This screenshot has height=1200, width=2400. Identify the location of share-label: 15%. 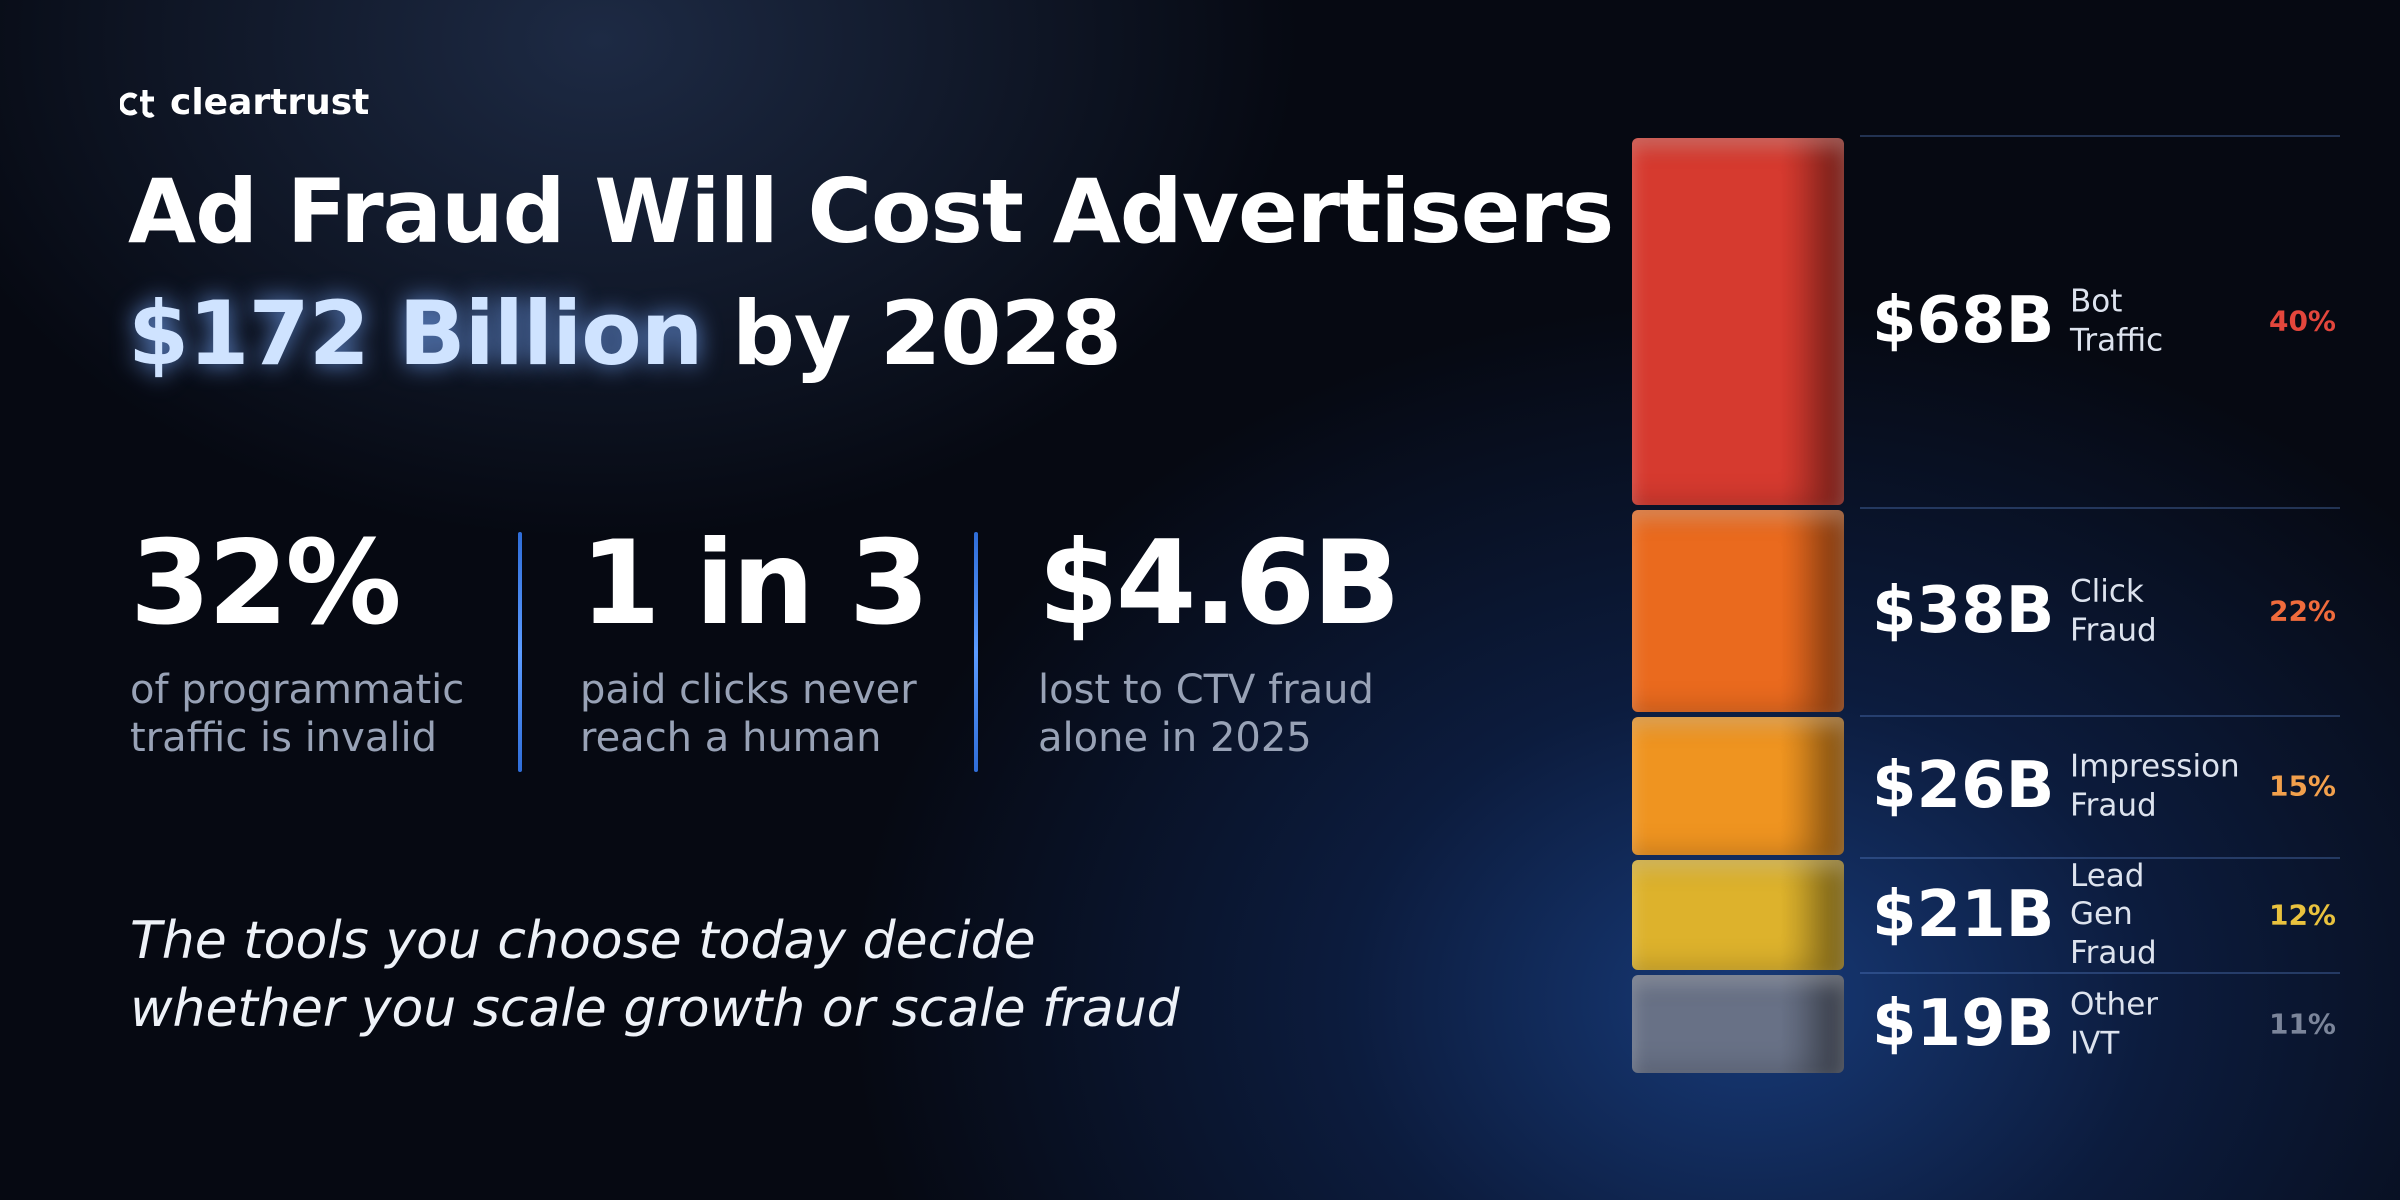
(2302, 786).